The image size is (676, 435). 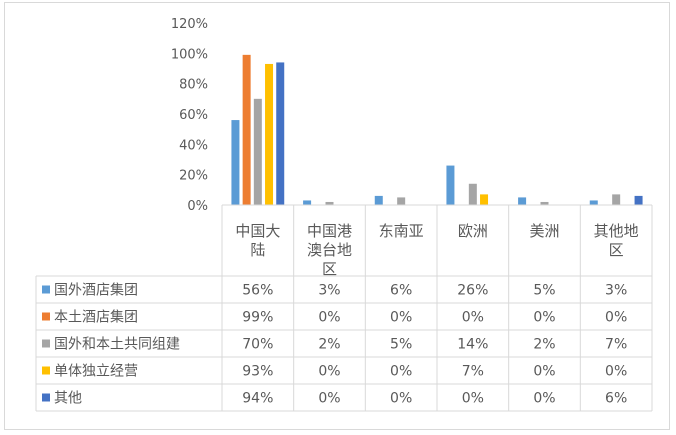 What do you see at coordinates (257, 399) in the screenshot?
I see `table-value: 94%` at bounding box center [257, 399].